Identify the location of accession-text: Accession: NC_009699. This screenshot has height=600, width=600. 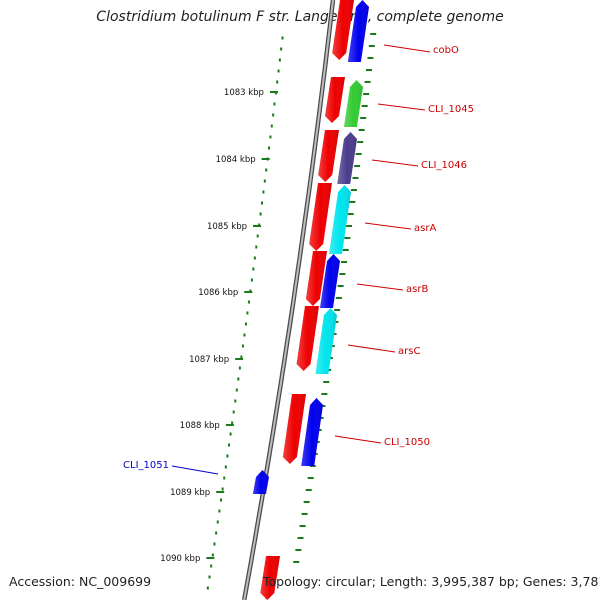
(80, 581).